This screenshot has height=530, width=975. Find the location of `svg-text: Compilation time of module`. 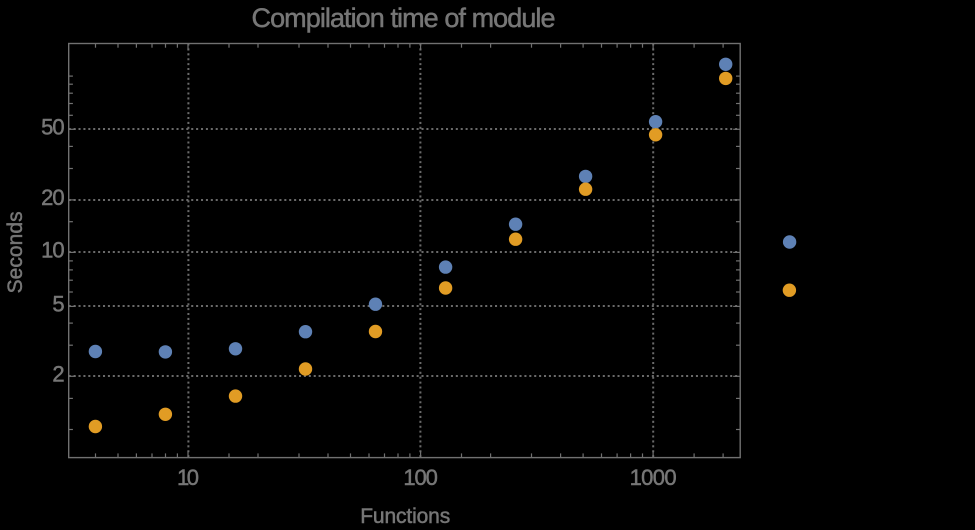

svg-text: Compilation time of module is located at coordinates (404, 18).